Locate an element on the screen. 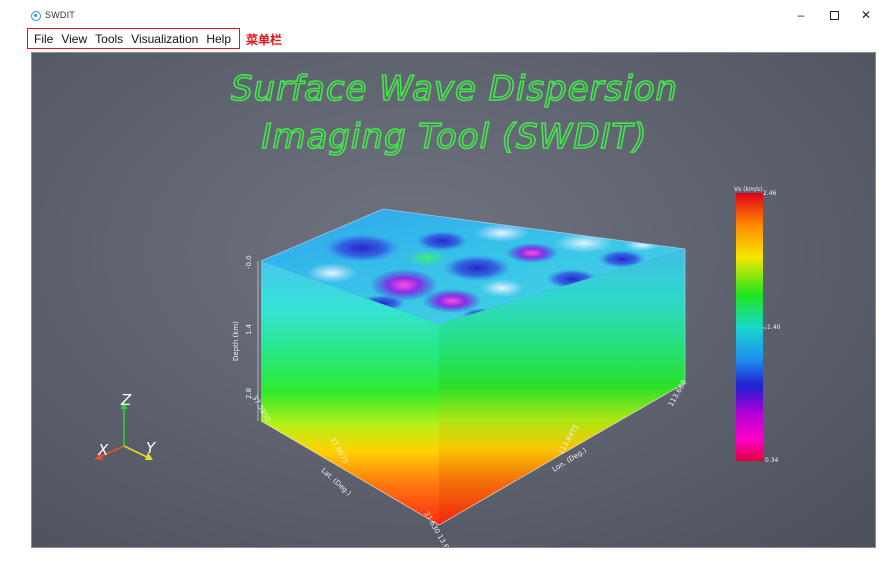 Image resolution: width=894 pixels, height=568 pixels. volume-front-left-face is located at coordinates (350, 393).